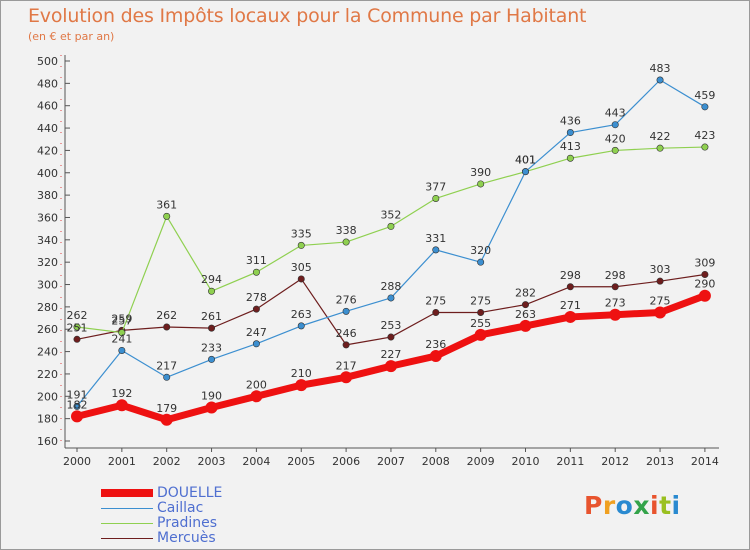  What do you see at coordinates (390, 354) in the screenshot?
I see `data-label-douelle: 227` at bounding box center [390, 354].